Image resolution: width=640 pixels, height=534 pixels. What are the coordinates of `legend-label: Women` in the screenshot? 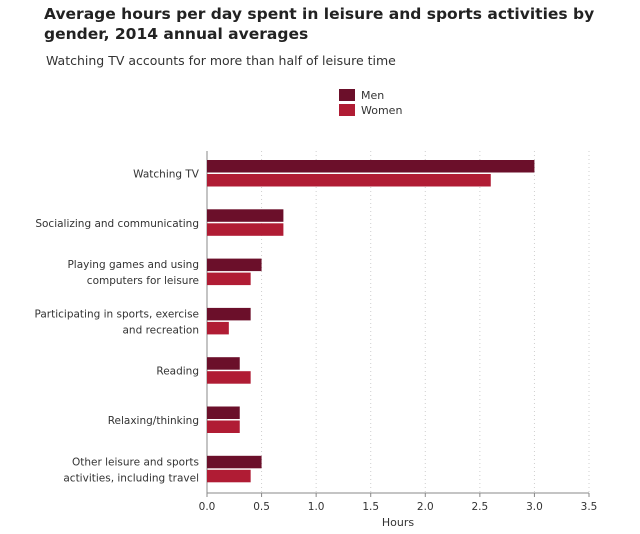 It's located at (381, 110).